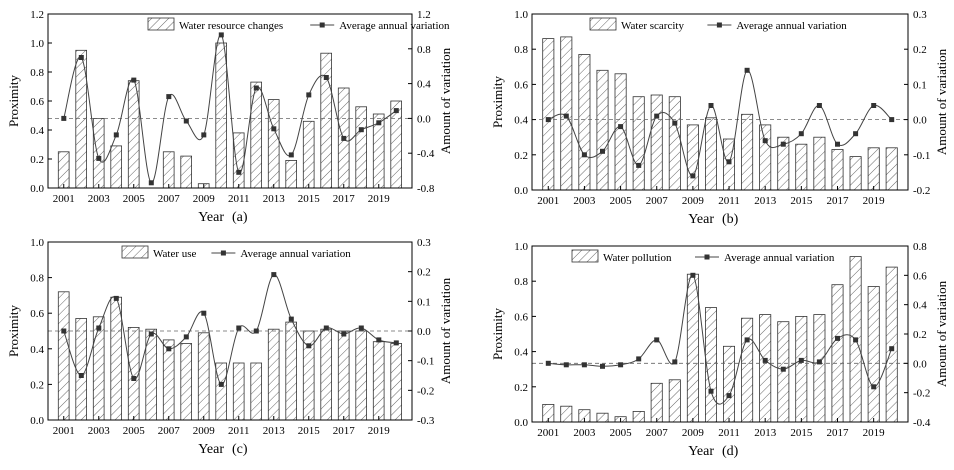  Describe the element at coordinates (424, 50) in the screenshot. I see `right-tick-label: 0.8` at that location.